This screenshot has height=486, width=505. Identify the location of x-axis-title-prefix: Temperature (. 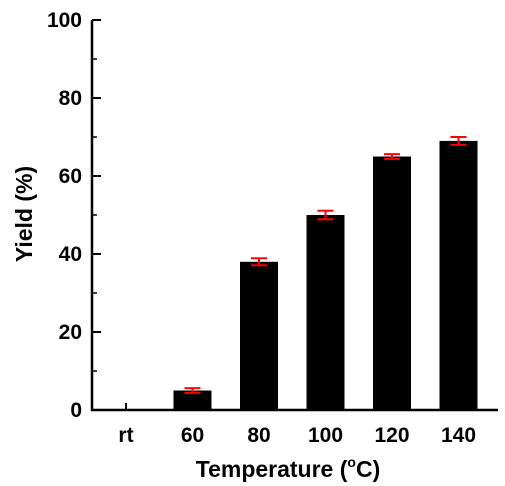
(272, 469).